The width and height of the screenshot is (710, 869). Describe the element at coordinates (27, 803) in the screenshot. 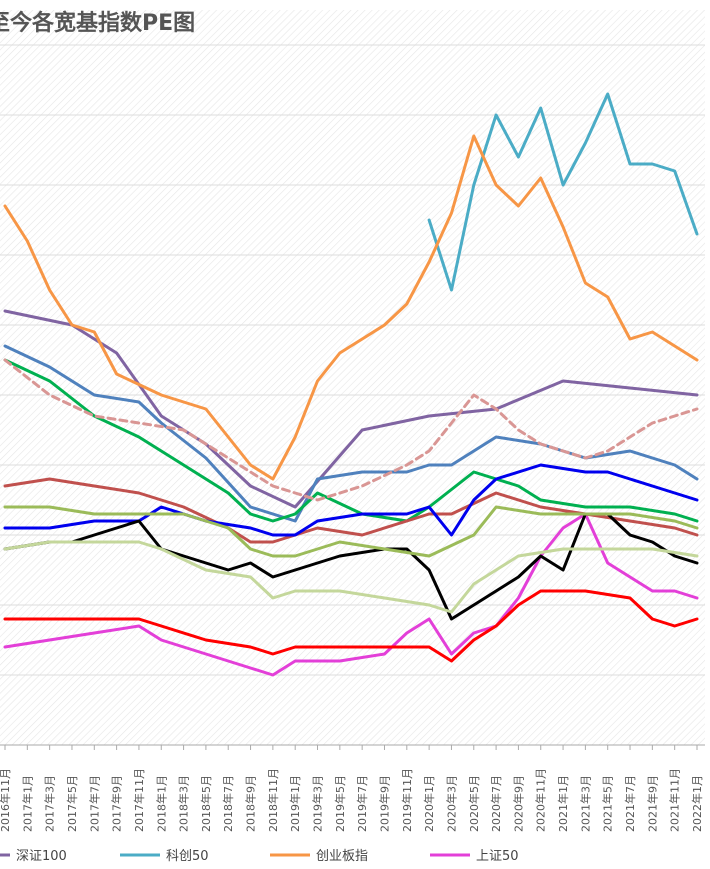

I see `x-tick-label: 2017年1月` at that location.